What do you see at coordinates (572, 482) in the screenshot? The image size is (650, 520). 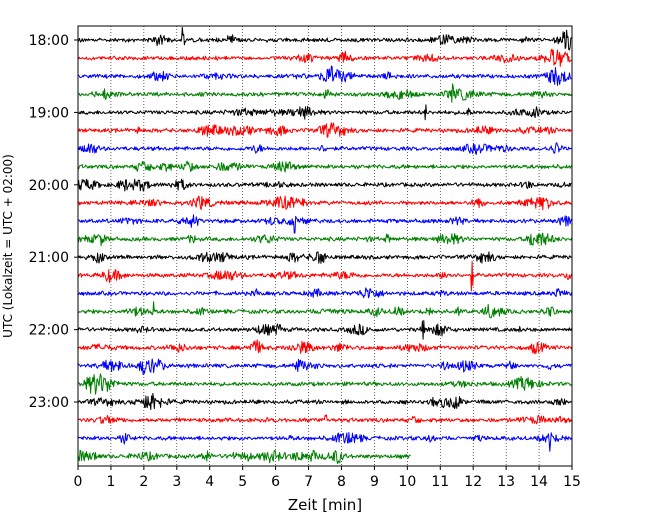 I see `x-tick-label: 15` at bounding box center [572, 482].